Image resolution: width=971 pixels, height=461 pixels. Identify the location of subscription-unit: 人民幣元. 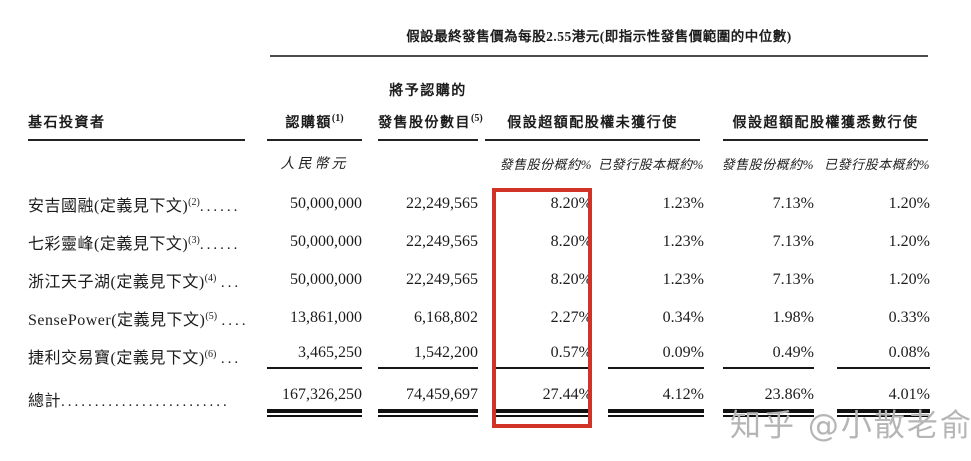
(314, 164).